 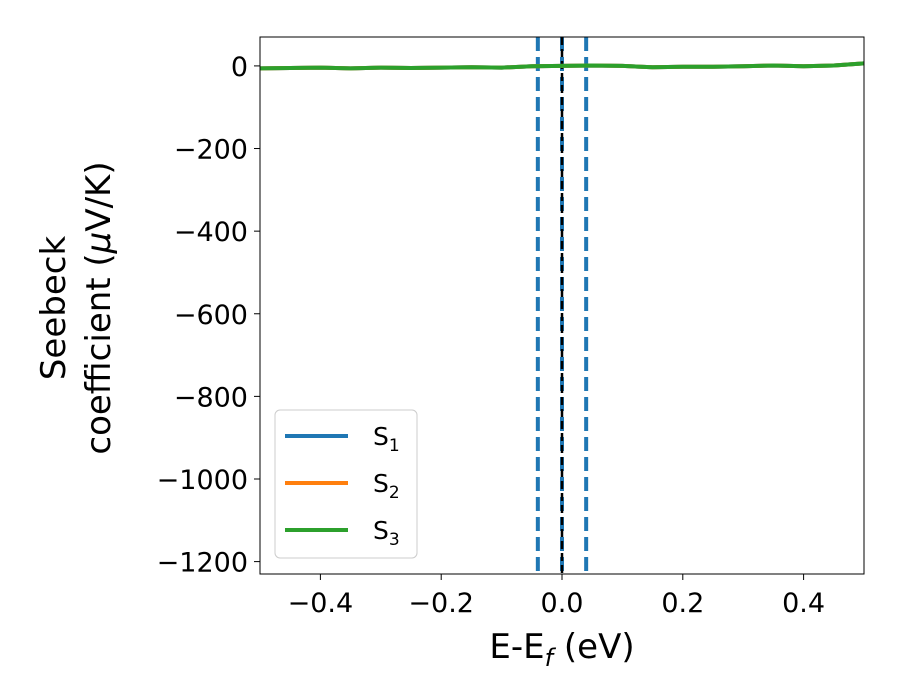 I want to click on legend-label-S1: S1, so click(x=386, y=439).